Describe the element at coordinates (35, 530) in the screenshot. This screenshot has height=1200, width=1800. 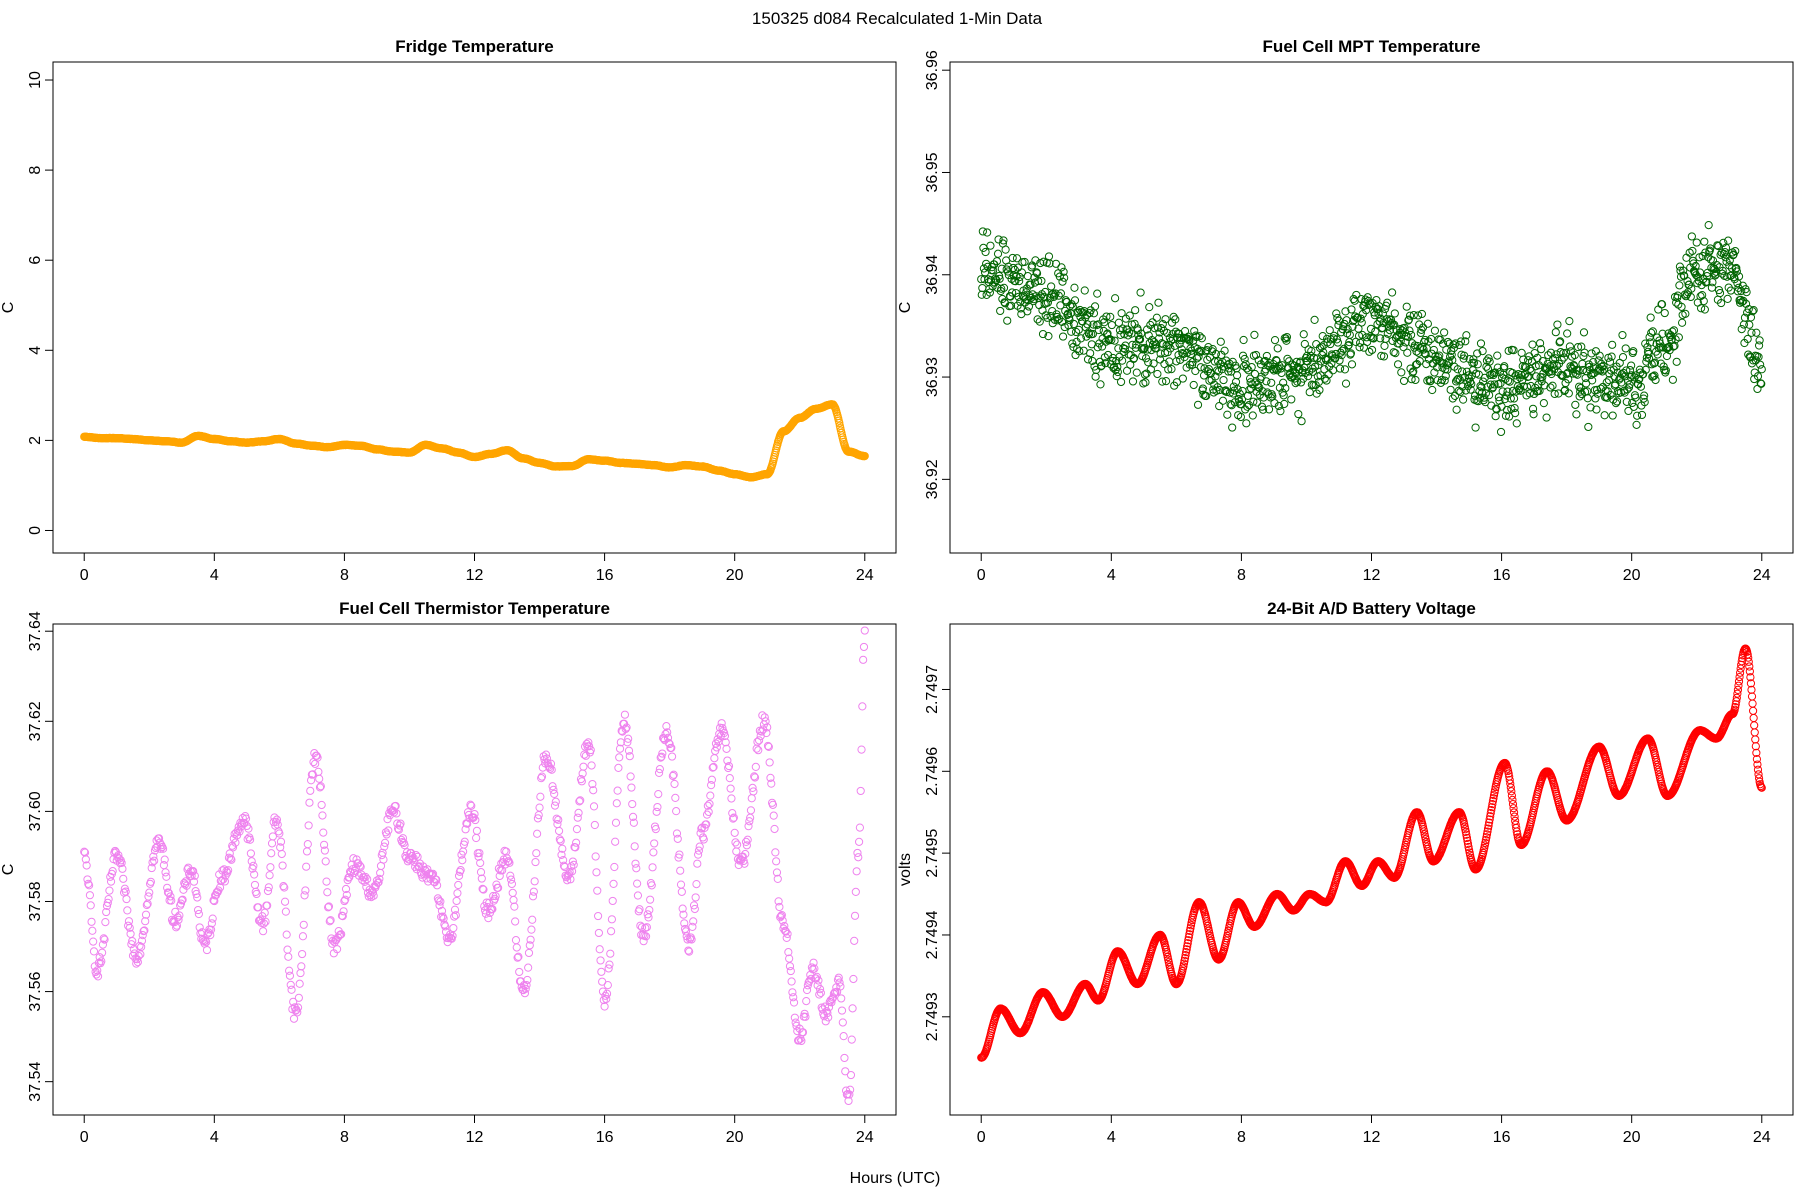
I see `y-tick-label: 0` at that location.